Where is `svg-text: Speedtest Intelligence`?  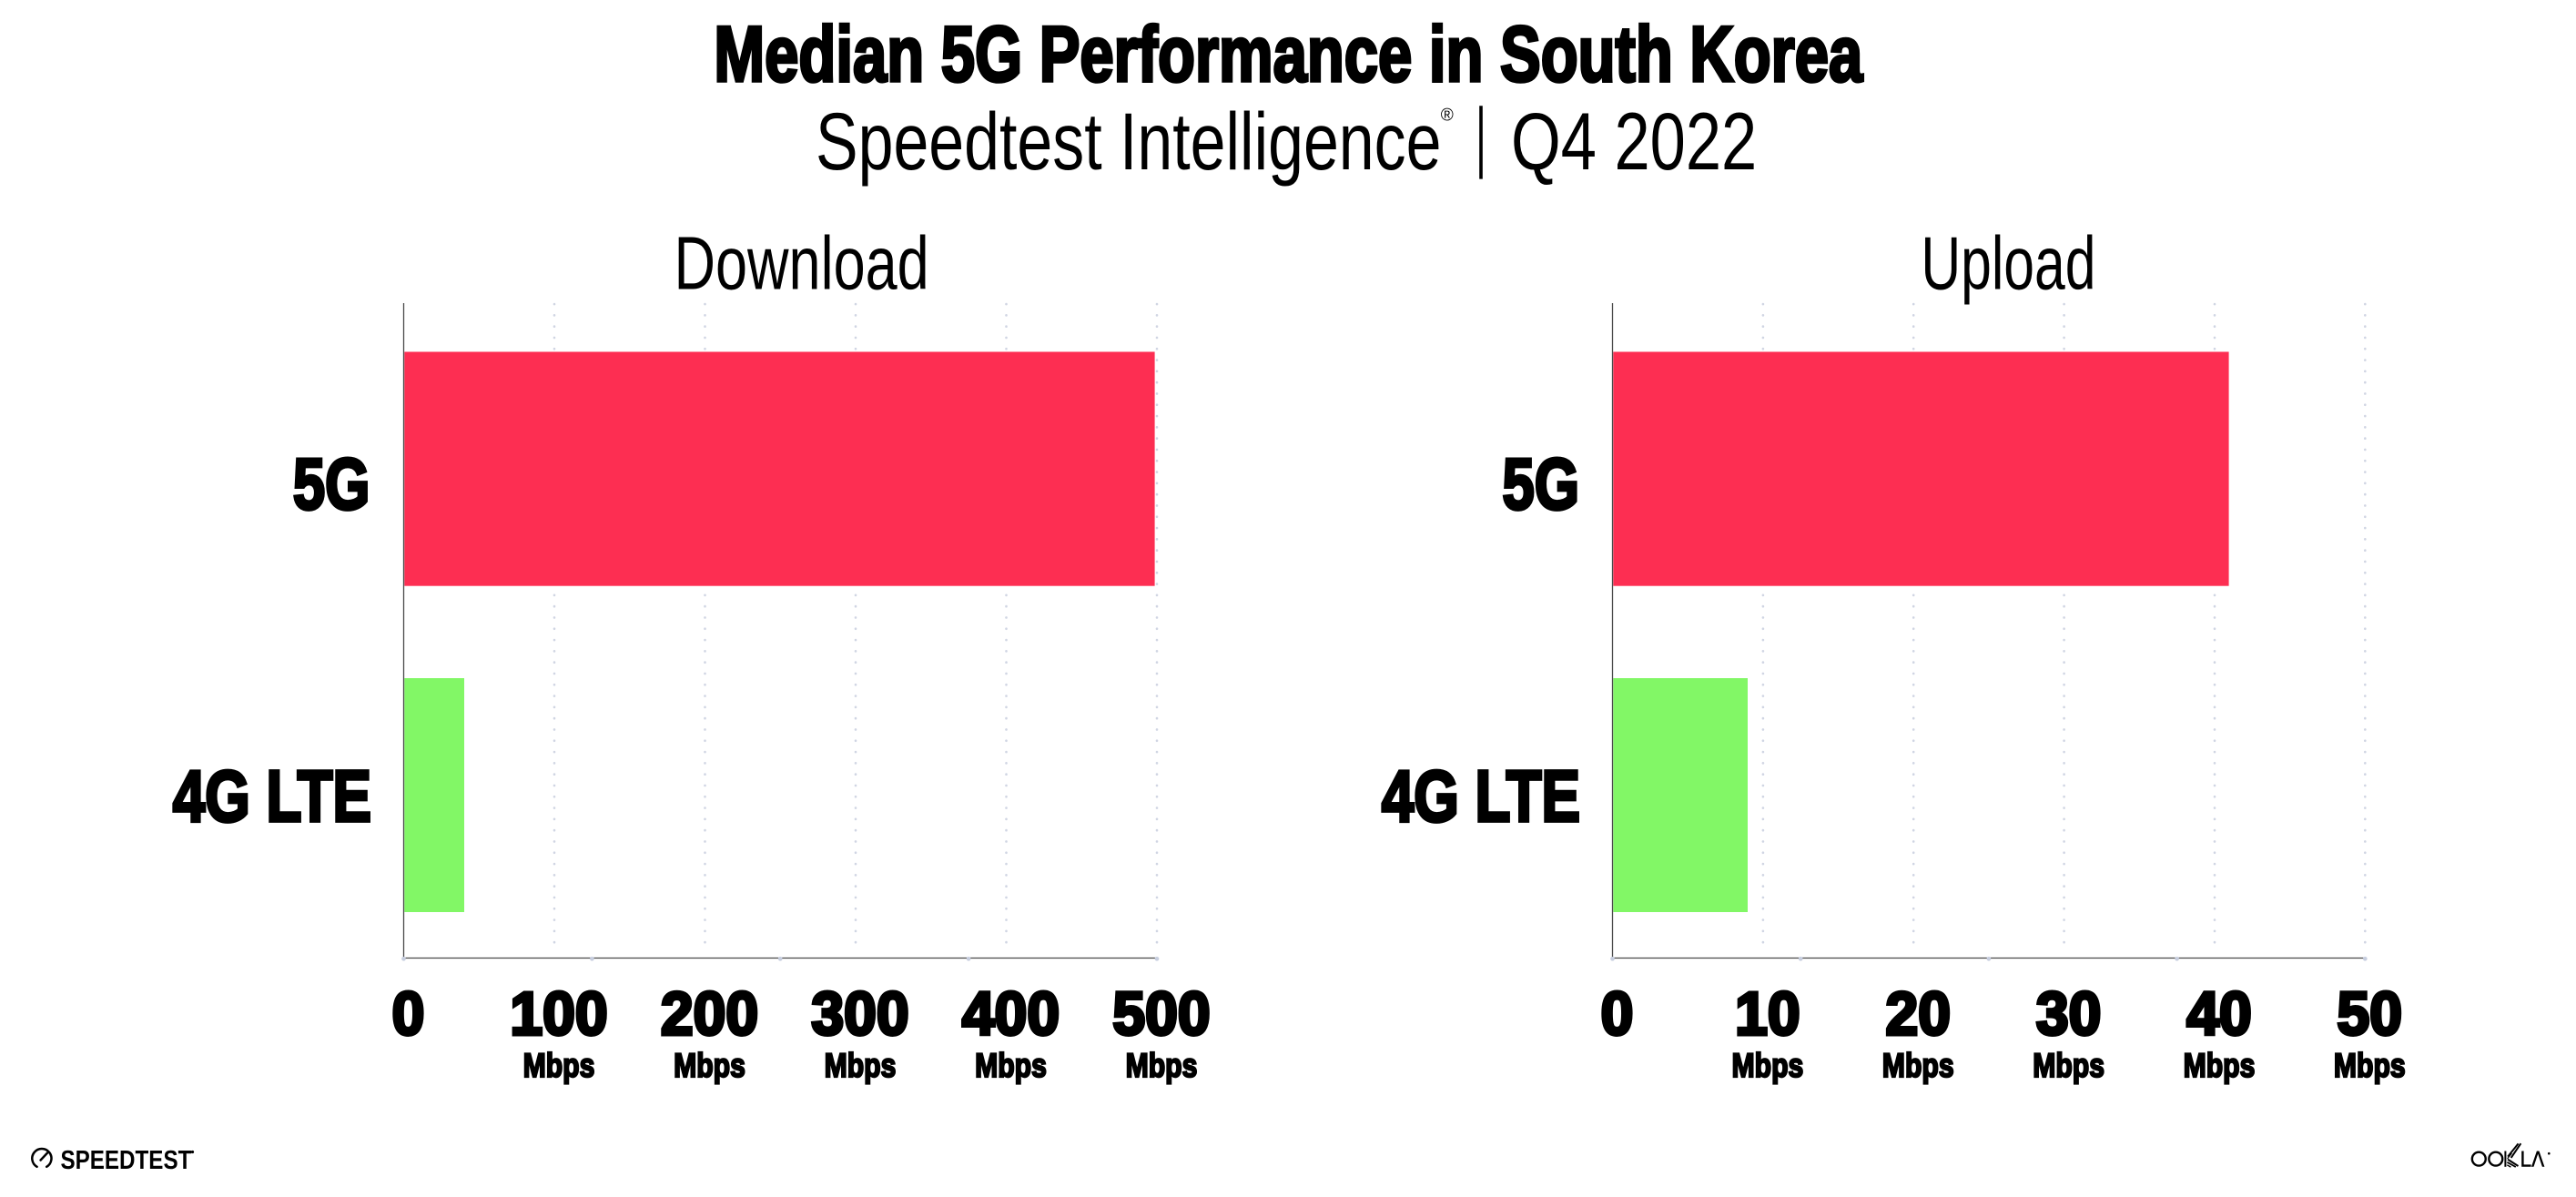
svg-text: Speedtest Intelligence is located at coordinates (1128, 141).